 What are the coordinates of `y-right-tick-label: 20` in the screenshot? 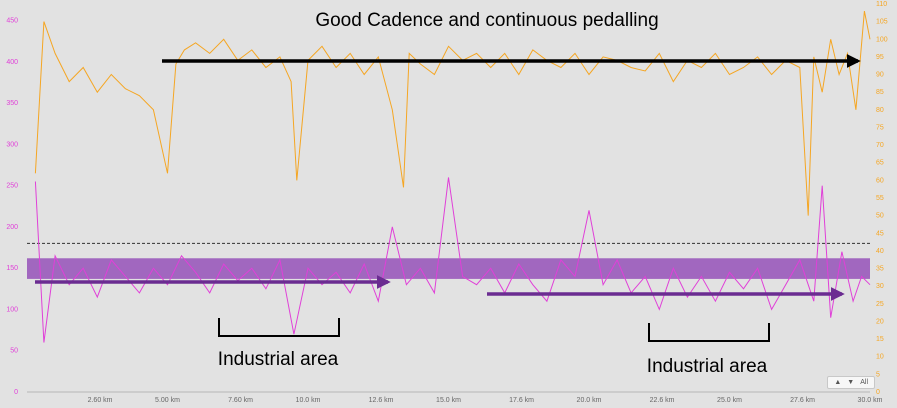 It's located at (880, 321).